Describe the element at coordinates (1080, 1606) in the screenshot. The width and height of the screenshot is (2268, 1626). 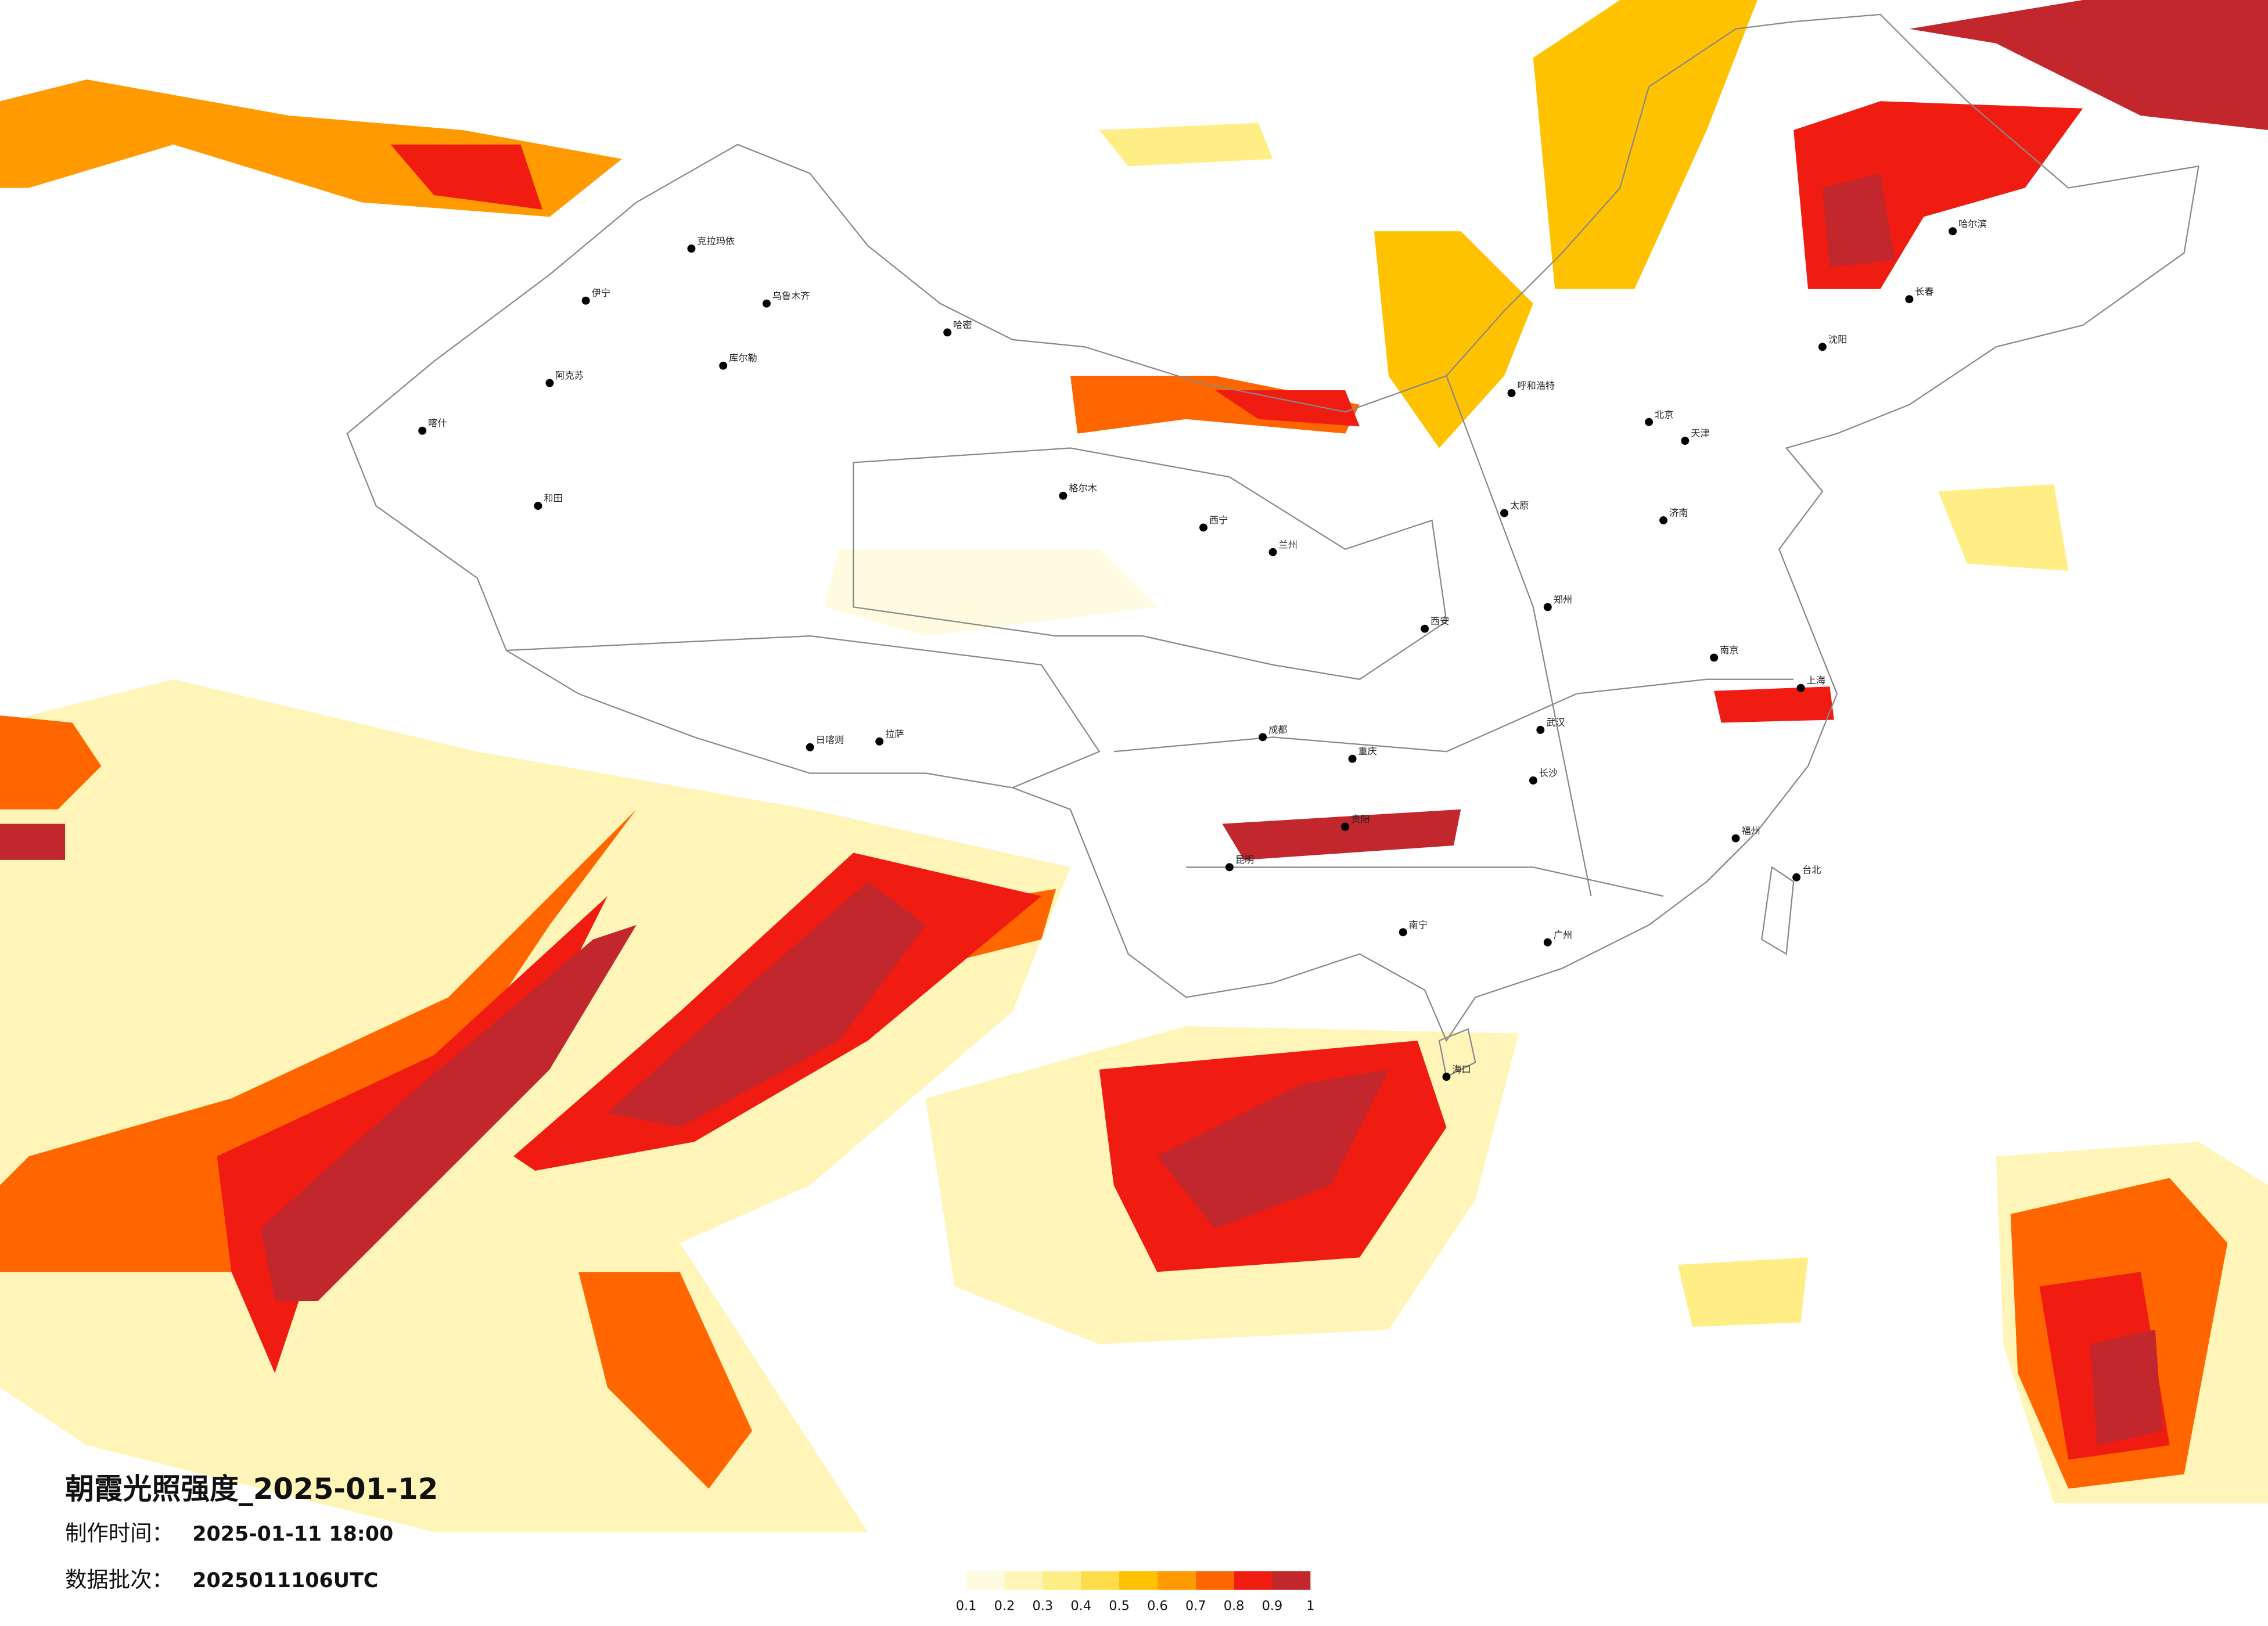
I see `colorbar-tick-label: 0.4` at that location.